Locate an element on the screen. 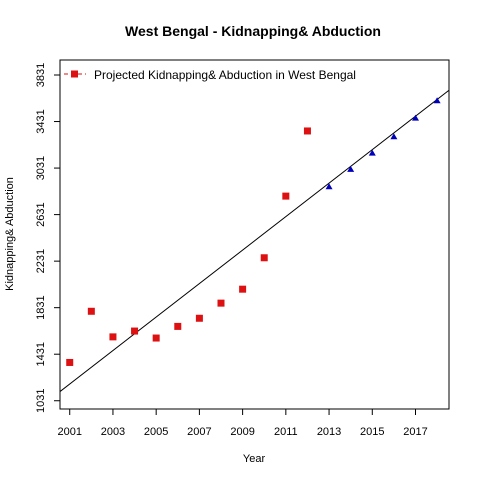 This screenshot has height=480, width=480. y-axis: 1031 1431 1831 2231 2631 3031 3431 3831 is located at coordinates (47, 238).